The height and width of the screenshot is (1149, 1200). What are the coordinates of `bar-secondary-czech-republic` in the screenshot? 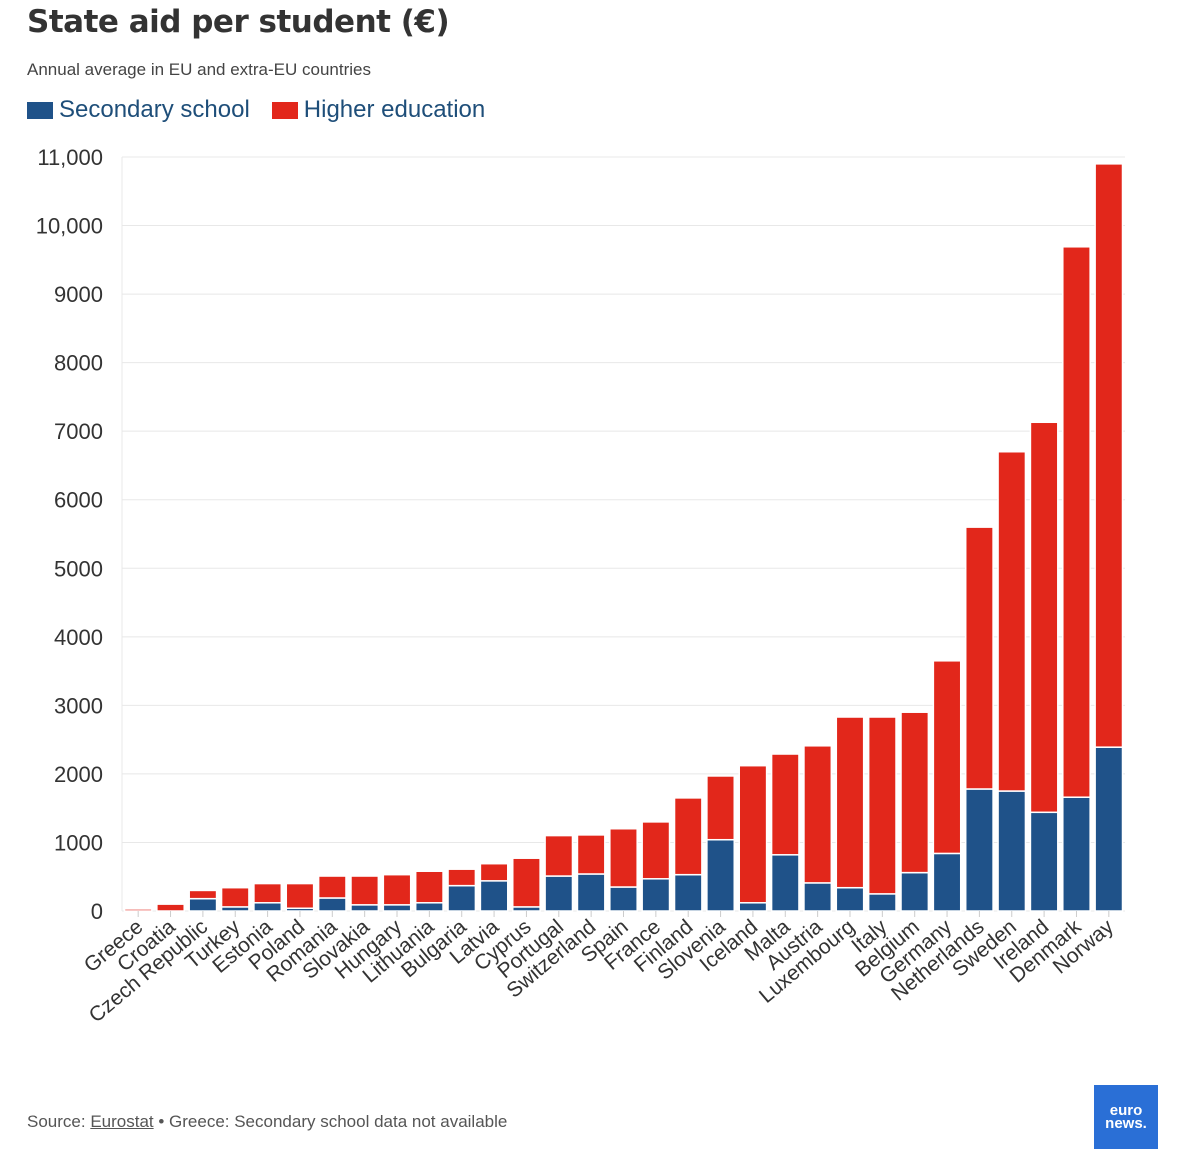 It's located at (203, 904).